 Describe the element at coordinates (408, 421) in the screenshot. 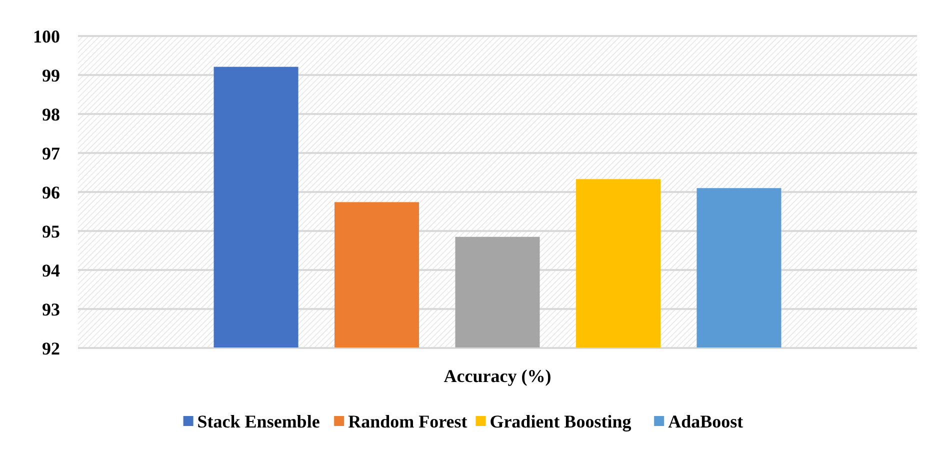

I see `legend-label: Random Forest` at that location.